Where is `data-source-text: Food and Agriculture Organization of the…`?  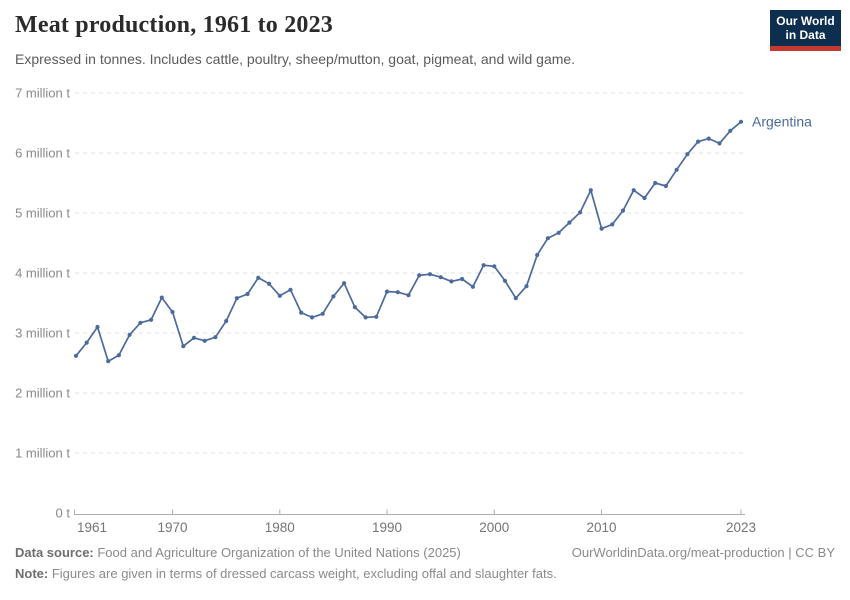 data-source-text: Food and Agriculture Organization of the… is located at coordinates (277, 552).